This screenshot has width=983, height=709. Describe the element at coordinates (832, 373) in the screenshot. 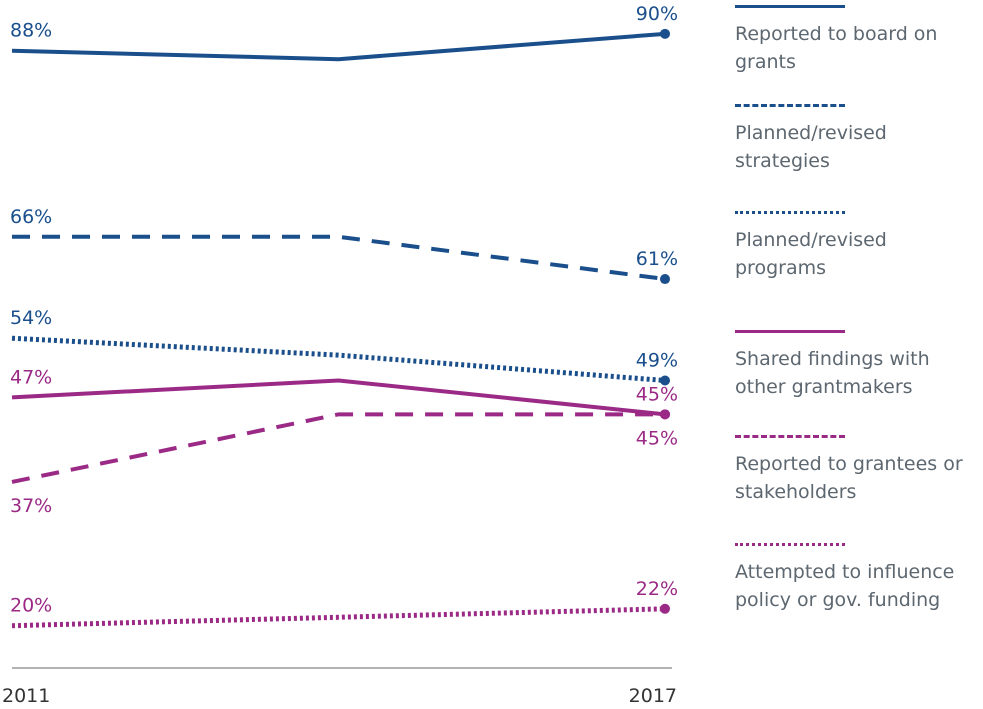

I see `legend-label: Shared findings with other grantmakers` at that location.